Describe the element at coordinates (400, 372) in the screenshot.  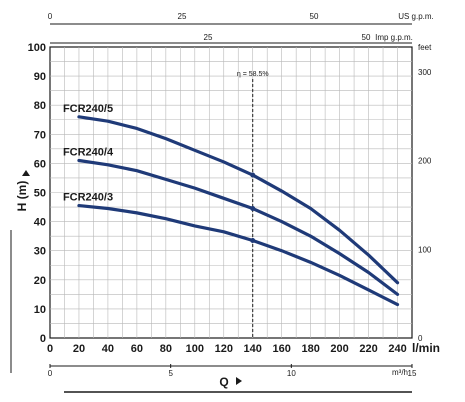
I see `m3h-unit: m³/h` at that location.